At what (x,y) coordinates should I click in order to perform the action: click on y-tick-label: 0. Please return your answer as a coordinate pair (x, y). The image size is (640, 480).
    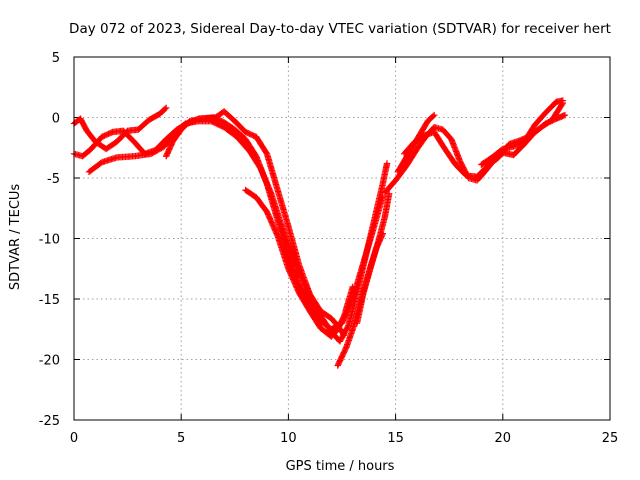
    Looking at the image, I should click on (56, 119).